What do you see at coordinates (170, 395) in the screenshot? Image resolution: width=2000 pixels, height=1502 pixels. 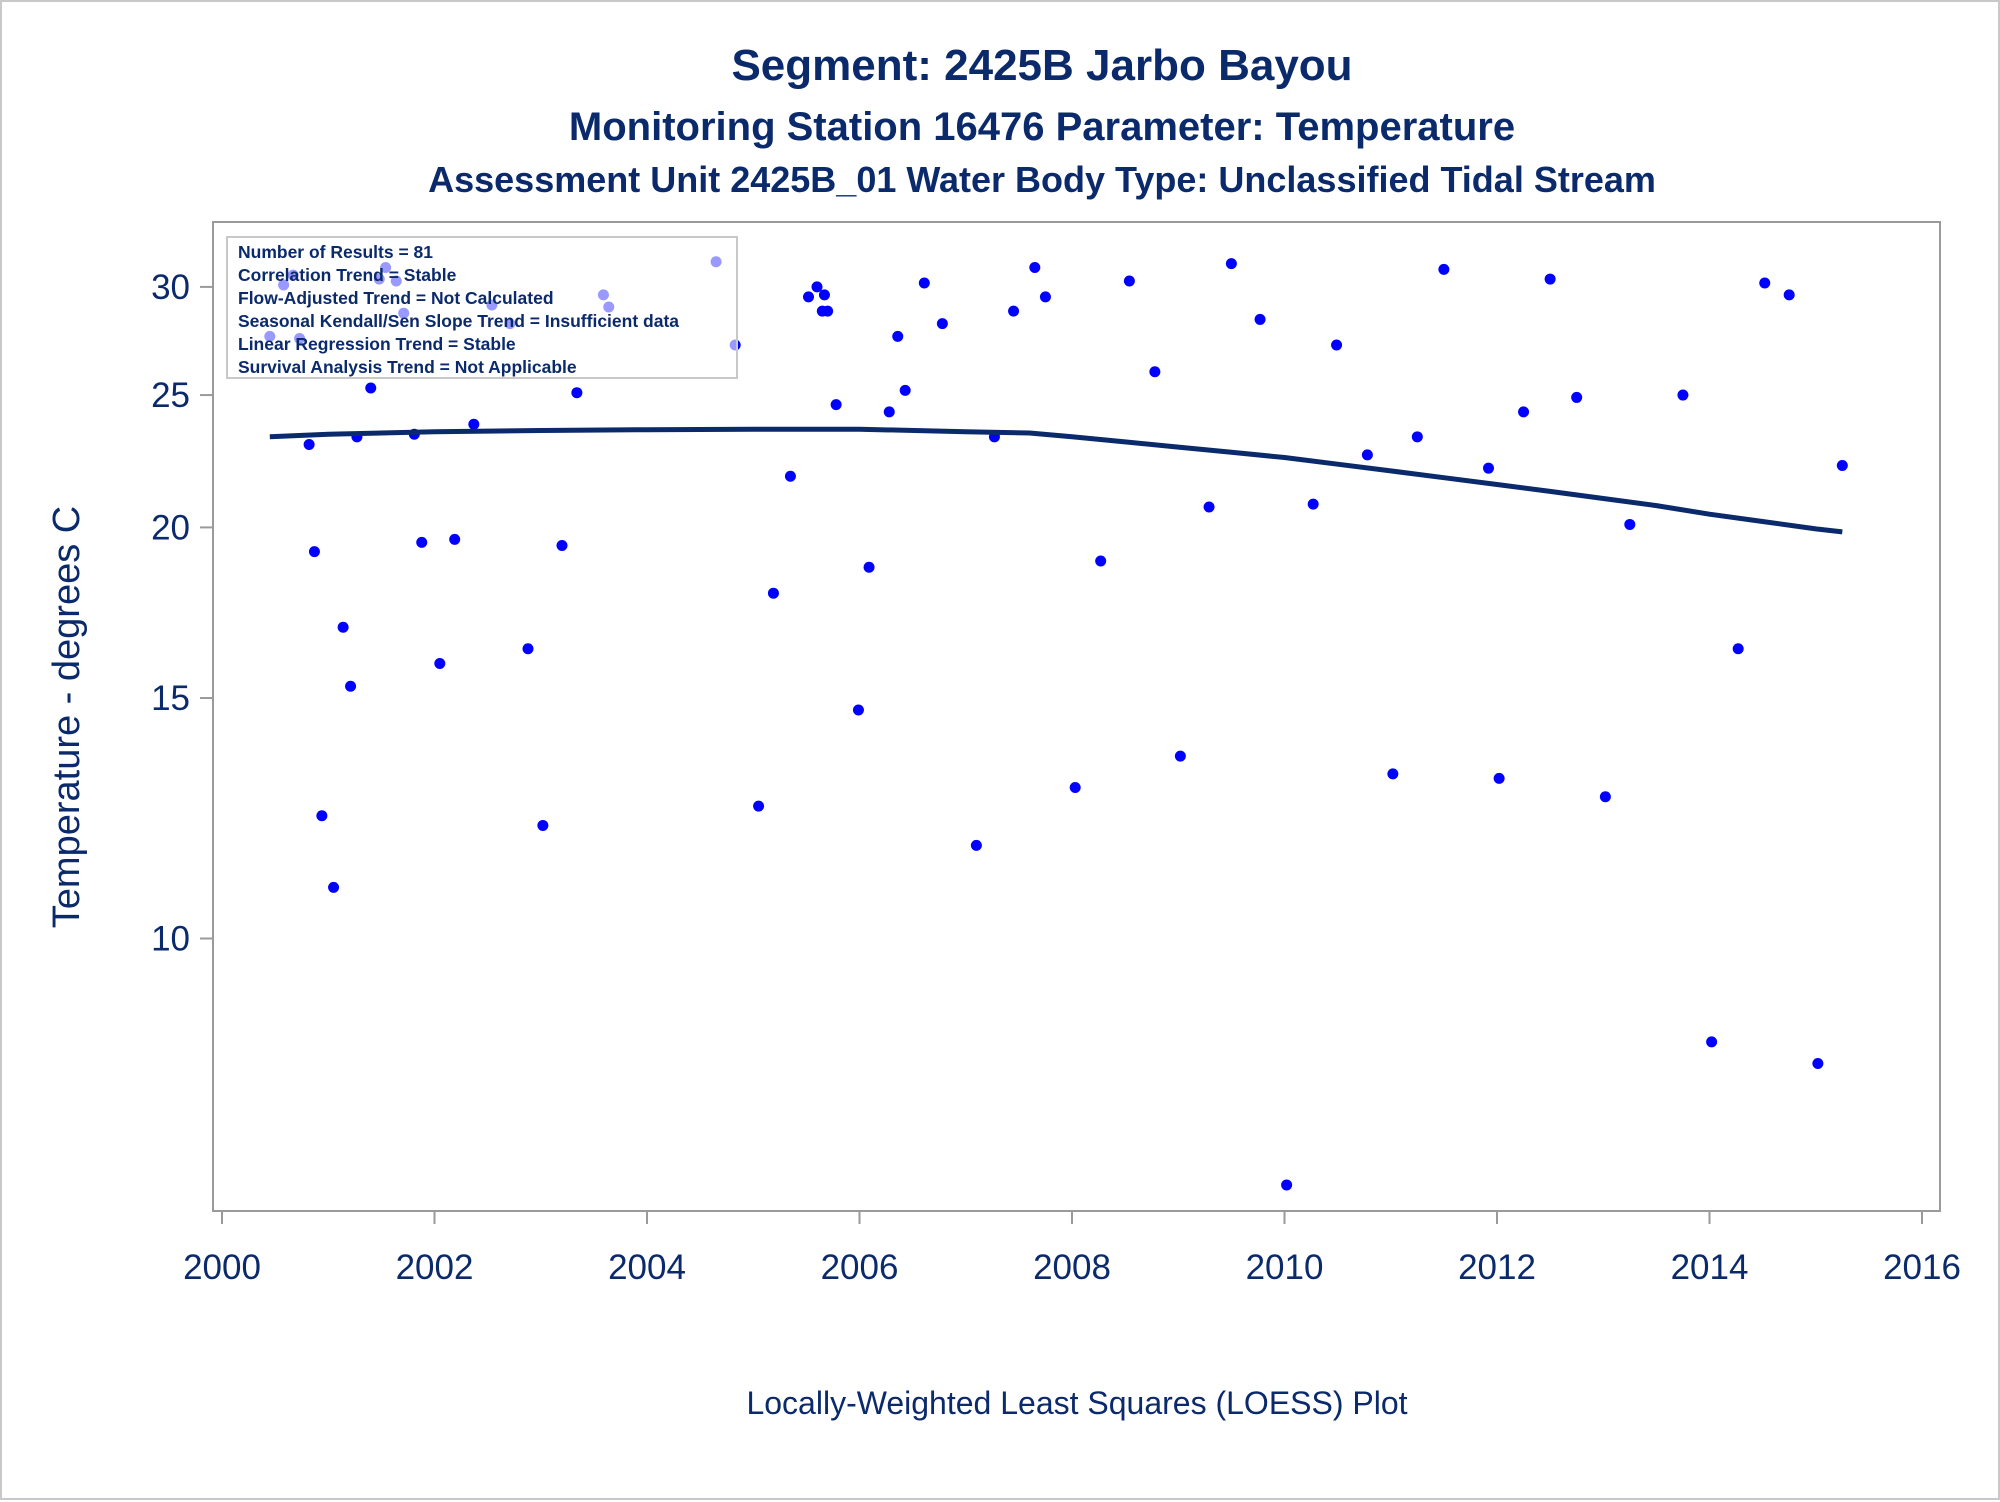 I see `y-tick-label: 25` at bounding box center [170, 395].